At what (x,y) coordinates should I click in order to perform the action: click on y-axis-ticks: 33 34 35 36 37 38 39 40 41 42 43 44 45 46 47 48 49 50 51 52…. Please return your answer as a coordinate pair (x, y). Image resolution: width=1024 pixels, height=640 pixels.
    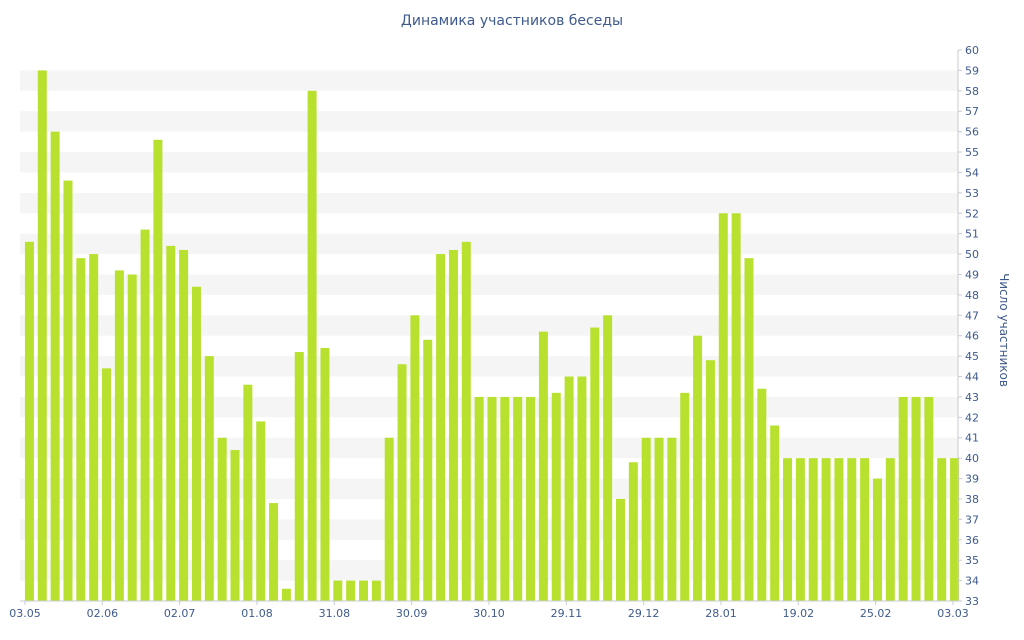
    Looking at the image, I should click on (968, 326).